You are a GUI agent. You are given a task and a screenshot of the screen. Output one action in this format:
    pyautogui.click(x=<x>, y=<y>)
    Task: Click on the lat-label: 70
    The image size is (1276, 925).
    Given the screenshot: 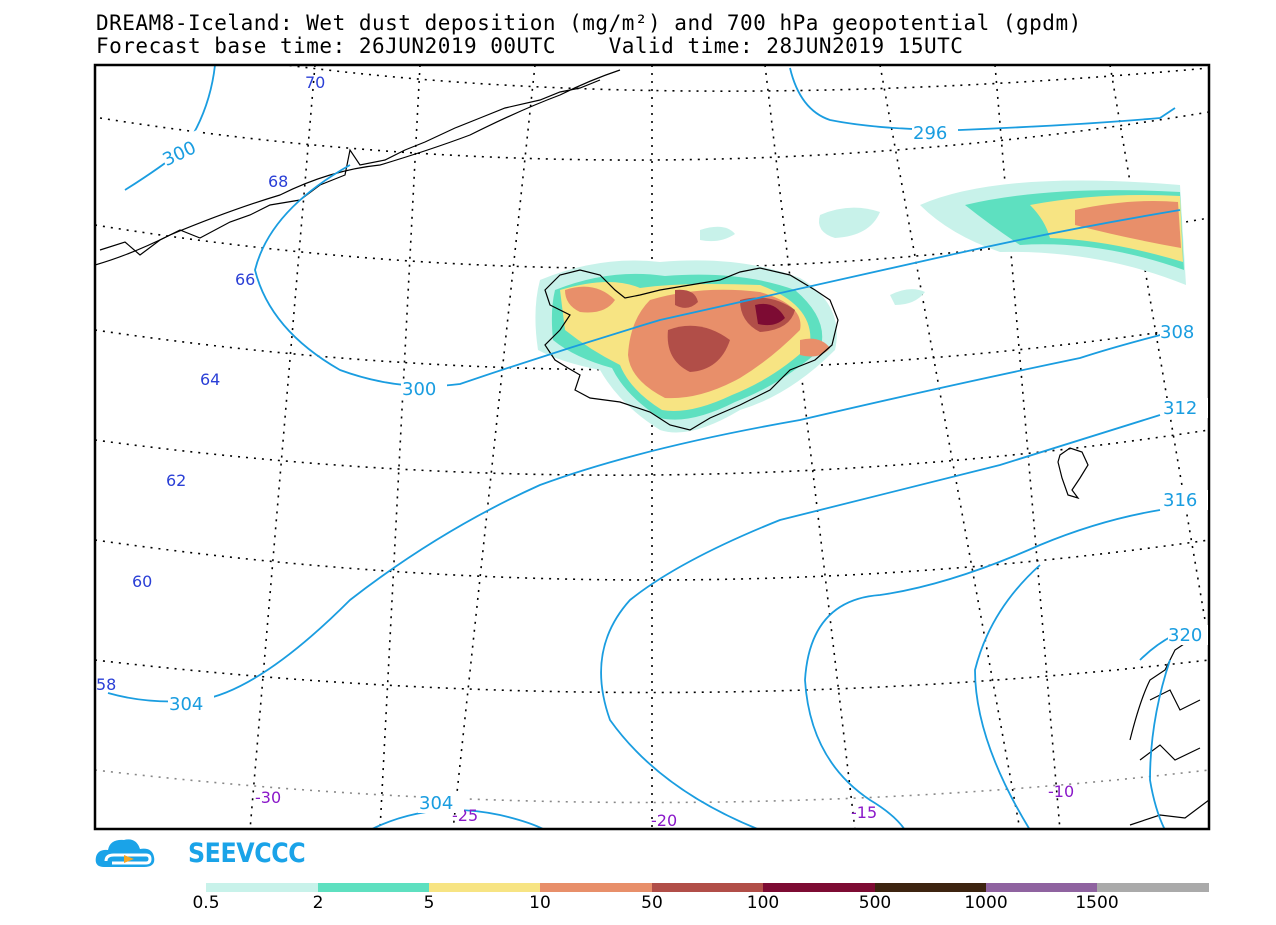 What is the action you would take?
    pyautogui.click(x=315, y=82)
    